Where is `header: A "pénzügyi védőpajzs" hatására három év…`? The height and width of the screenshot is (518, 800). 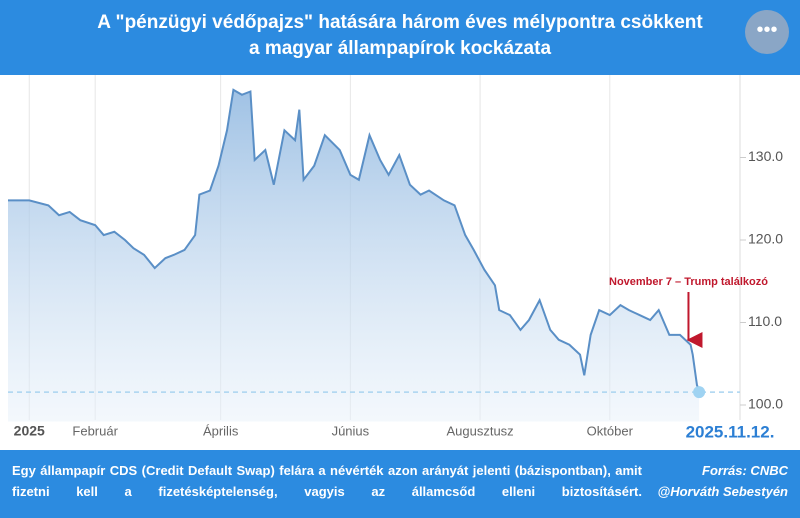
header: A "pénzügyi védőpajzs" hatására három év… is located at coordinates (400, 37).